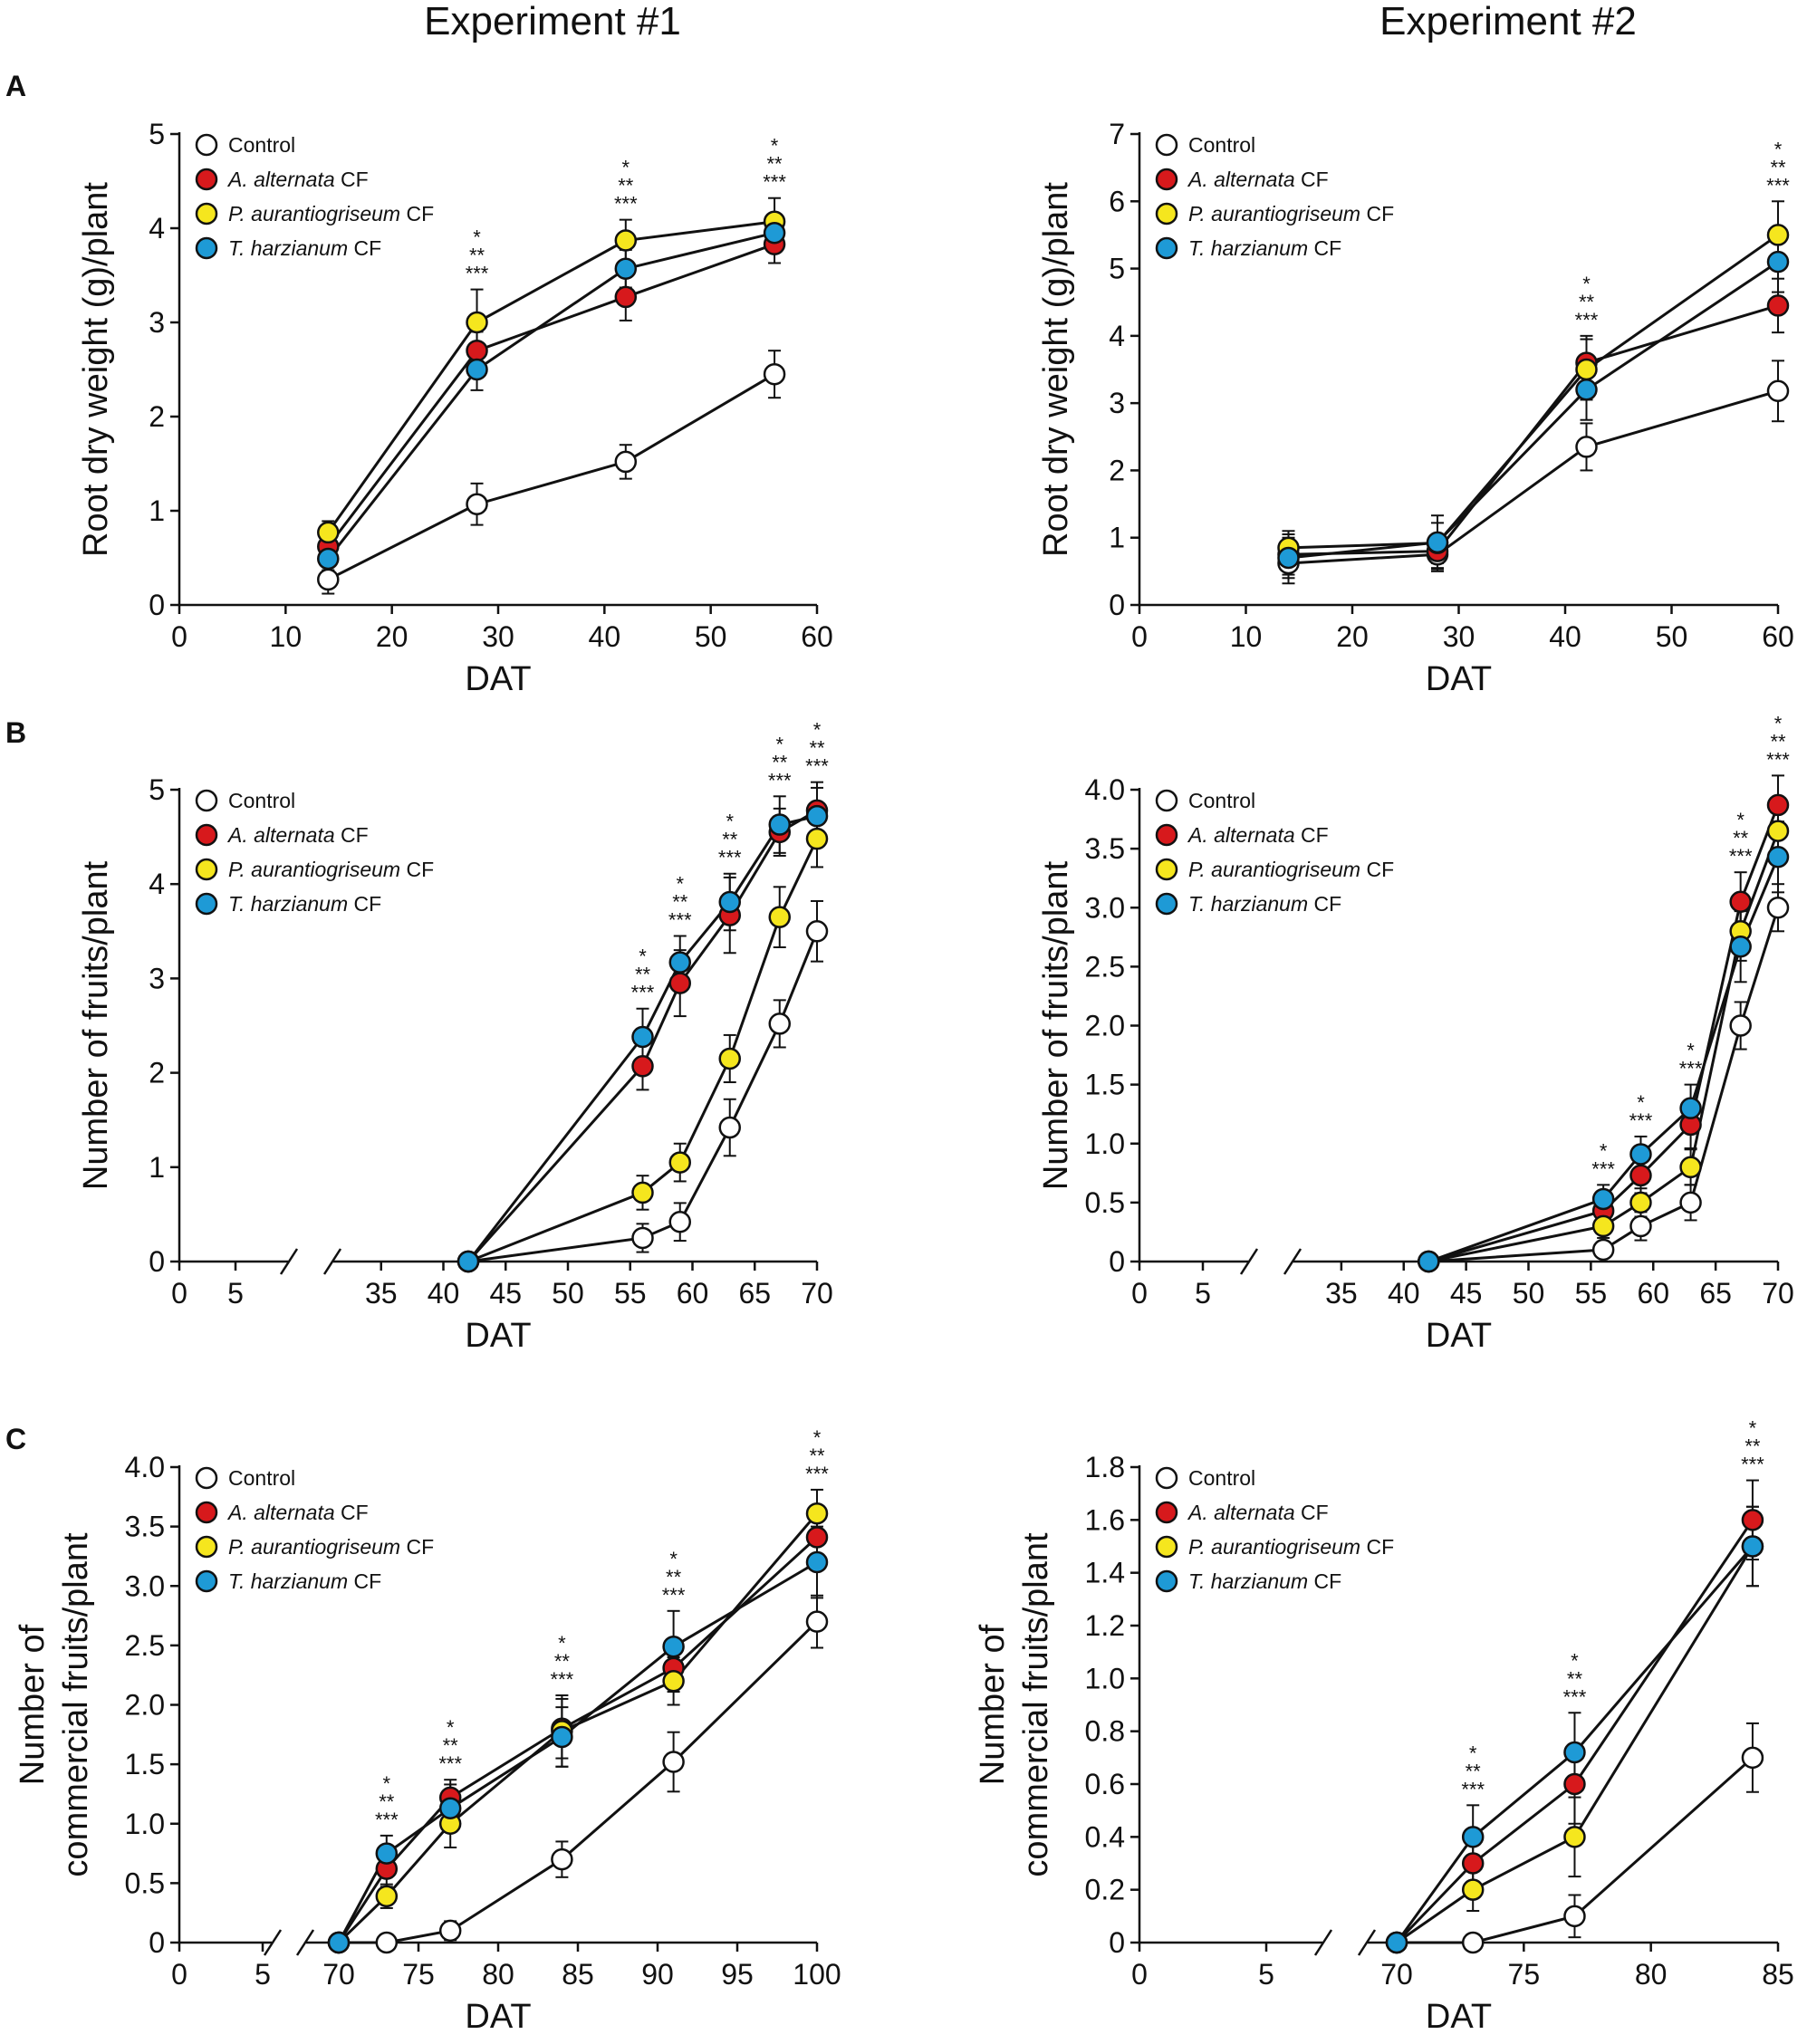 This screenshot has height=2044, width=1807. What do you see at coordinates (314, 1547) in the screenshot?
I see `legend-item-p-aurantiogriseum-cf: P. aurantiogriseum CF` at bounding box center [314, 1547].